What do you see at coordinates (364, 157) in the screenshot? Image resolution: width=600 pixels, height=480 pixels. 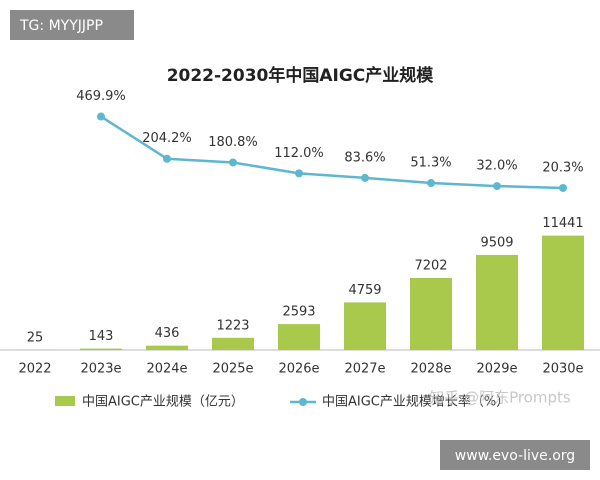 I see `line-value-label: 83.6%` at bounding box center [364, 157].